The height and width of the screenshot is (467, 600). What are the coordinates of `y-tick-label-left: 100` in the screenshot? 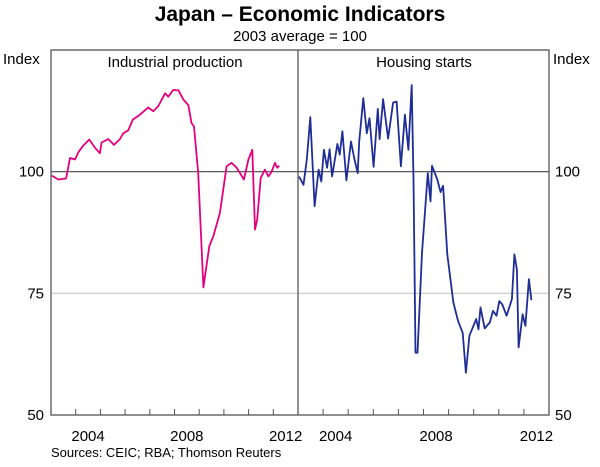 It's located at (31, 172).